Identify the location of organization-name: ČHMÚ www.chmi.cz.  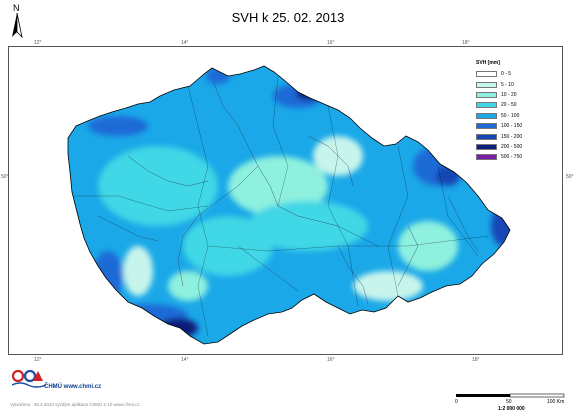
(73, 387).